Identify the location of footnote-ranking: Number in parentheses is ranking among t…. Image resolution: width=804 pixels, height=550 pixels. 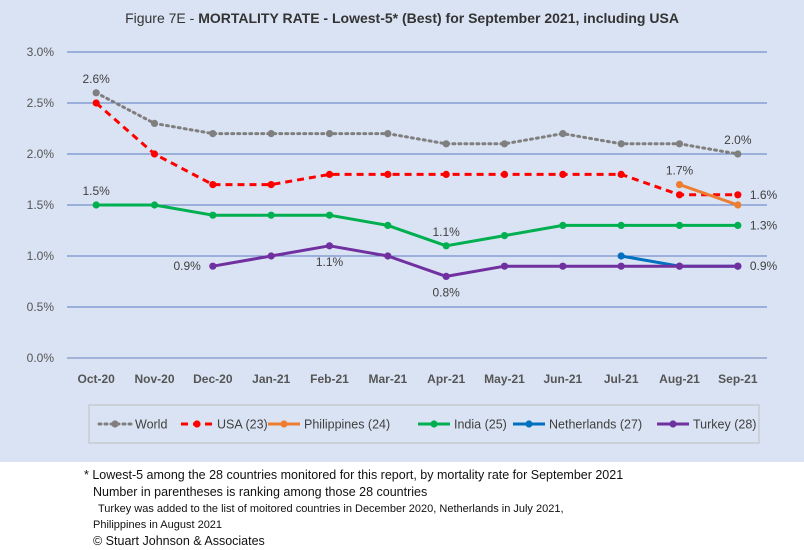
(260, 492).